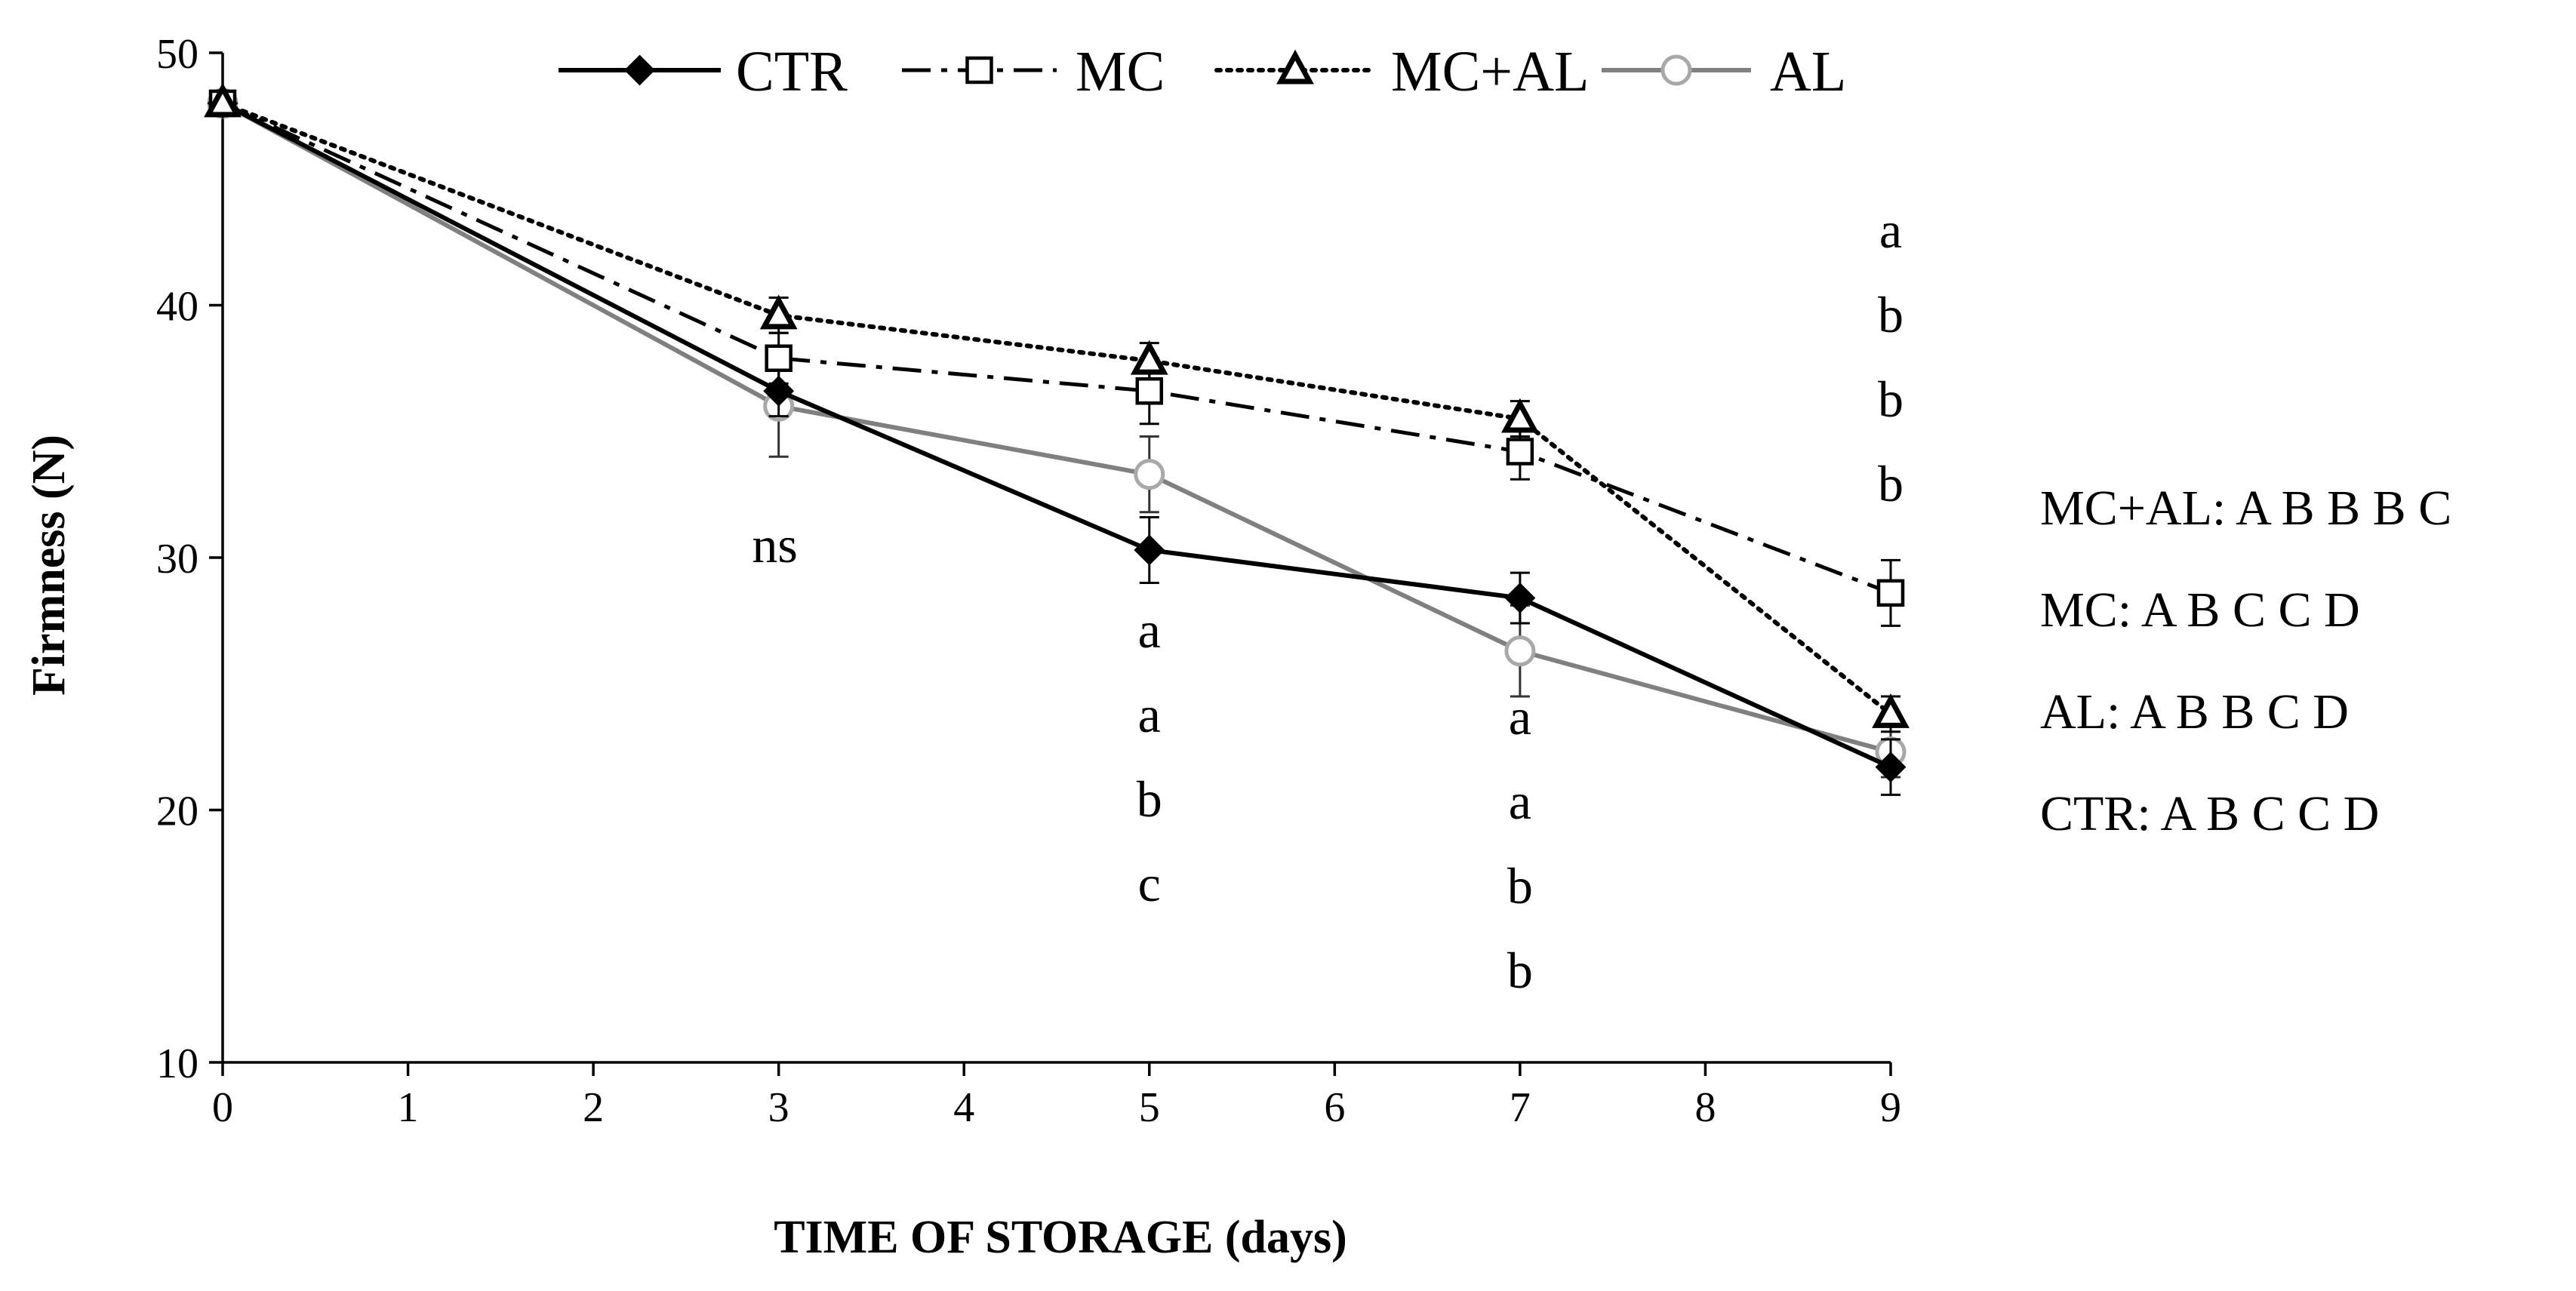 Image resolution: width=2576 pixels, height=1291 pixels. What do you see at coordinates (2200, 610) in the screenshot?
I see `significance-summary: MC: A B C C D` at bounding box center [2200, 610].